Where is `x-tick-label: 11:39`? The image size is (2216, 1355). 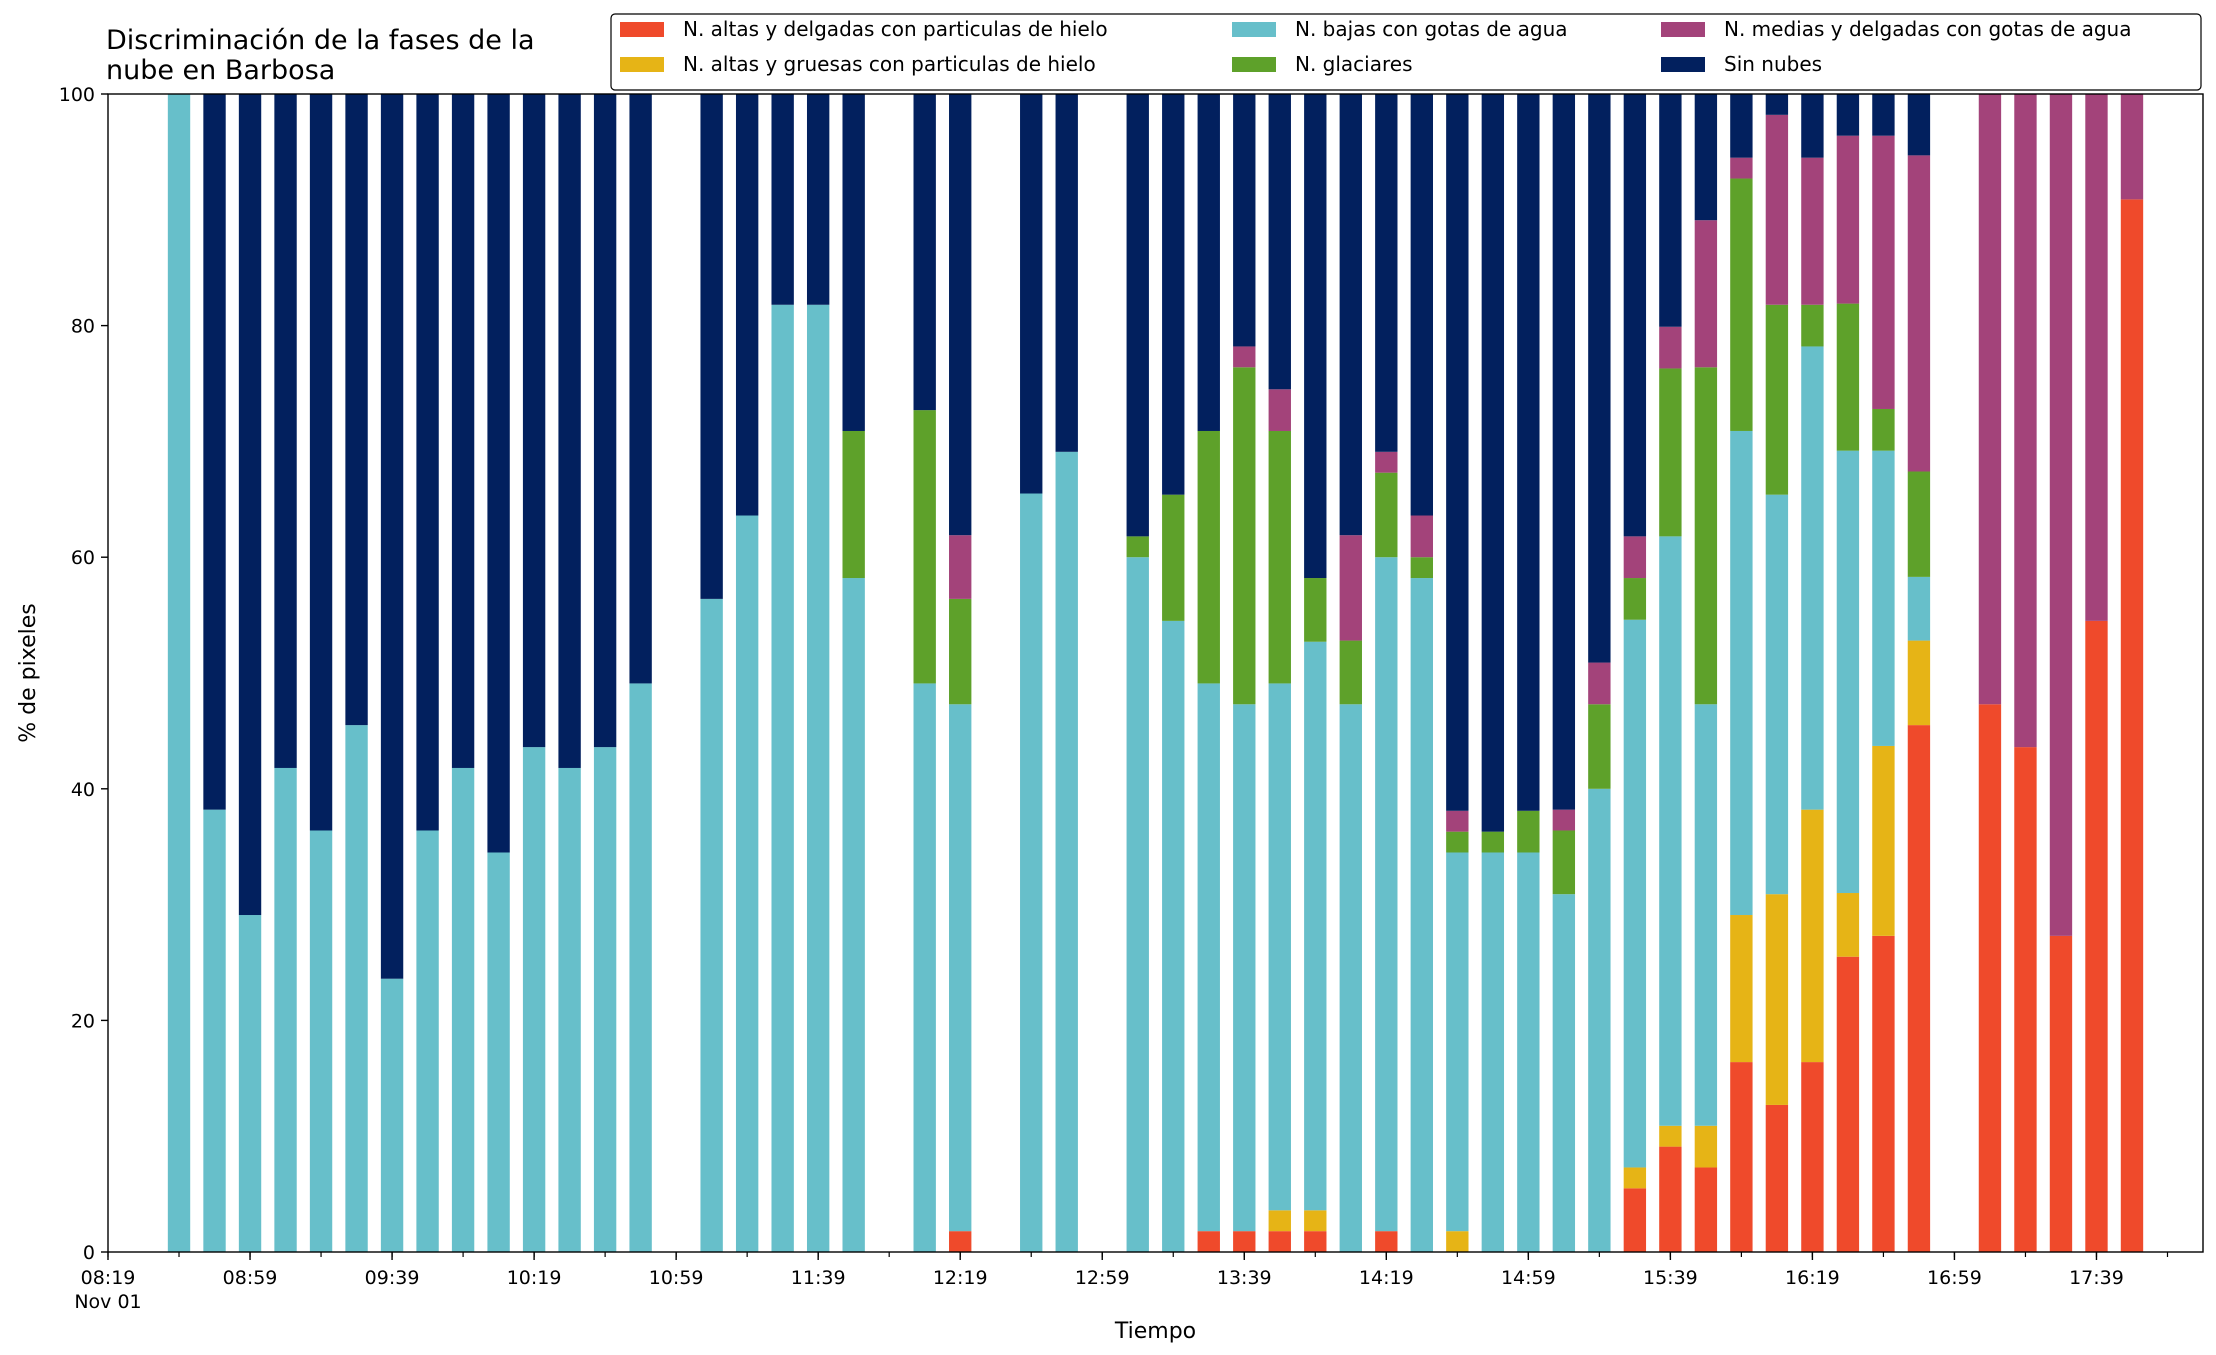 x-tick-label: 11:39 is located at coordinates (818, 1278).